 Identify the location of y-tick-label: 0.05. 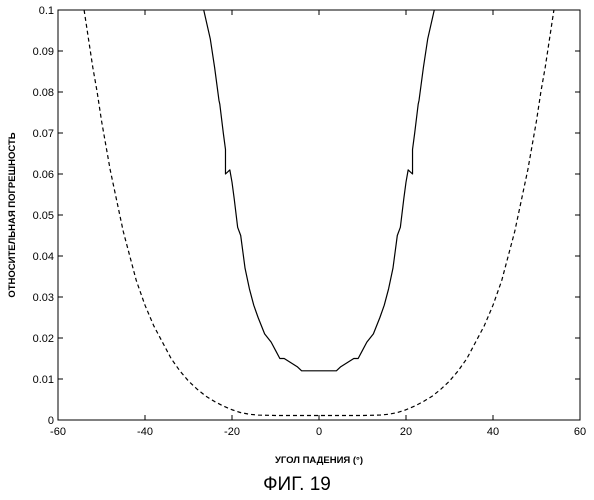
(43, 216).